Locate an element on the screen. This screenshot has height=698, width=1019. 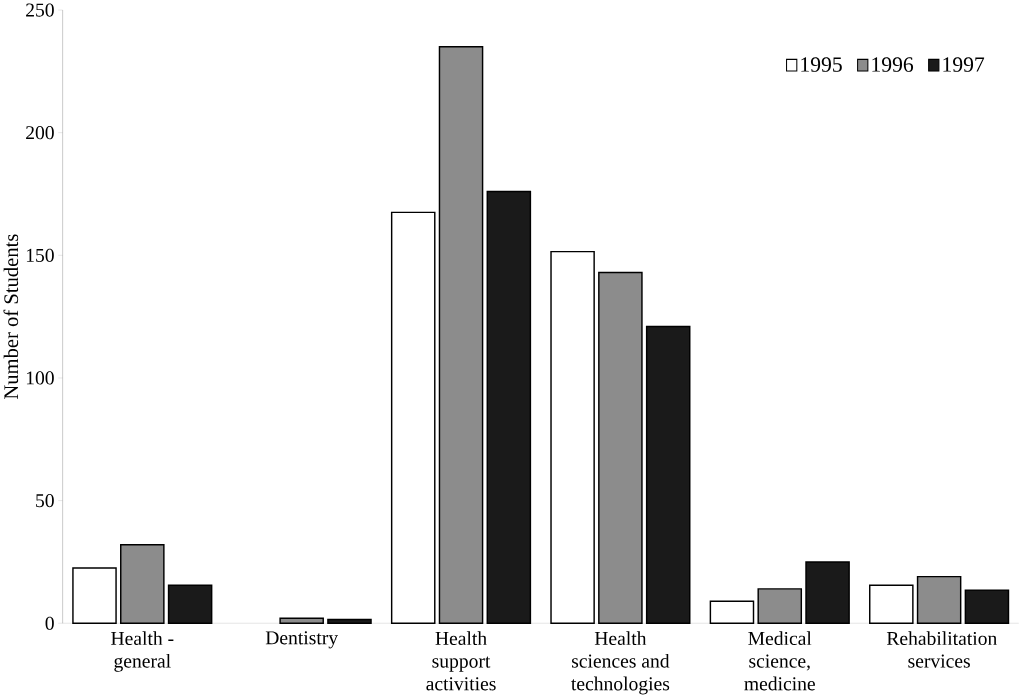
y-tick-label: 200 is located at coordinates (40, 133).